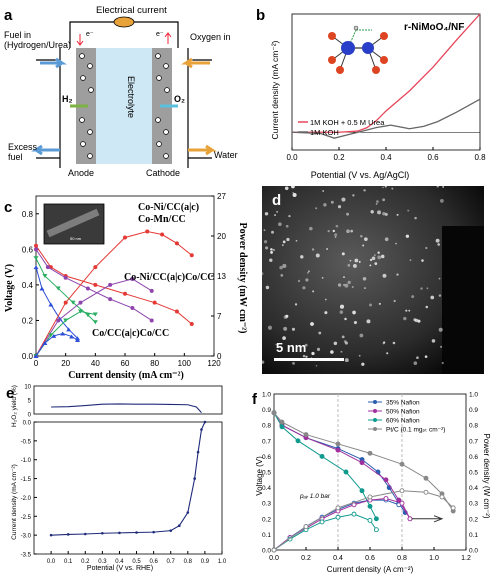 The image size is (492, 574). What do you see at coordinates (171, 562) in the screenshot?
I see `x-tick-label: 0.7` at bounding box center [171, 562].